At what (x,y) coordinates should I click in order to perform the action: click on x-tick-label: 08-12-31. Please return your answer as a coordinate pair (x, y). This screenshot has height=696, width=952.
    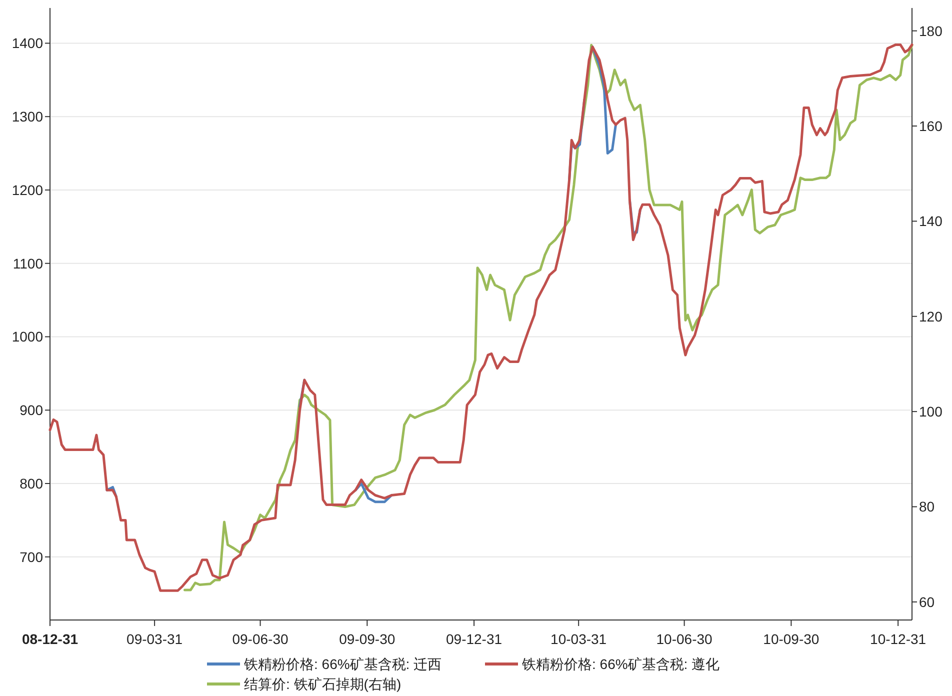
    Looking at the image, I should click on (50, 639).